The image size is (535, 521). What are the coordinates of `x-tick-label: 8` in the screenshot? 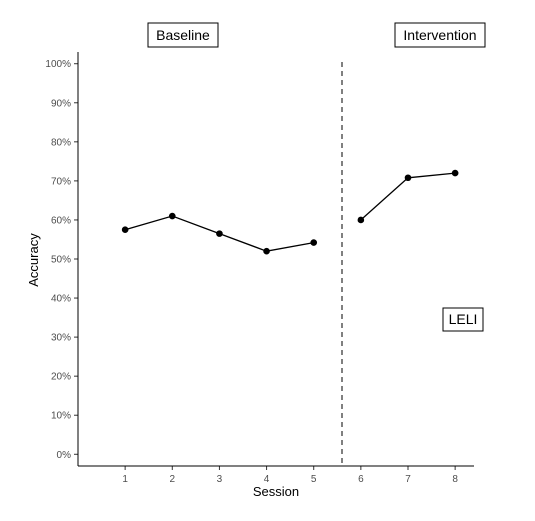 It's located at (455, 479).